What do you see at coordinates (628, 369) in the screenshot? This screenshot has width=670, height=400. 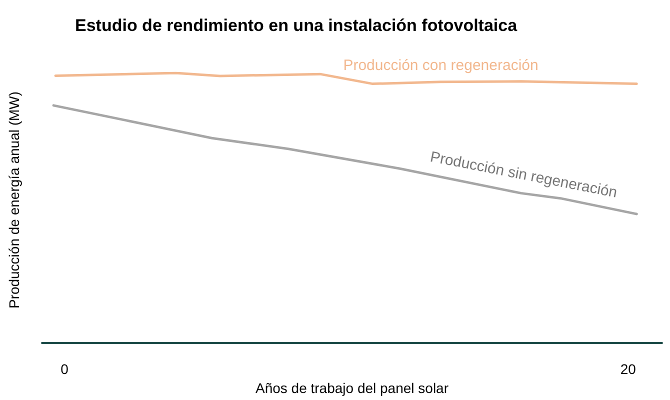 I see `x-tick-label: 20` at bounding box center [628, 369].